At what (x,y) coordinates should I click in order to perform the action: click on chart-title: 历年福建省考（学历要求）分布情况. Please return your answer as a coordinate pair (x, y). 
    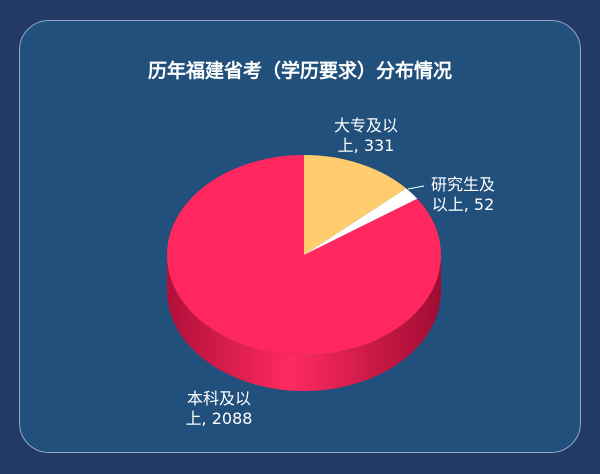
    Looking at the image, I should click on (299, 71).